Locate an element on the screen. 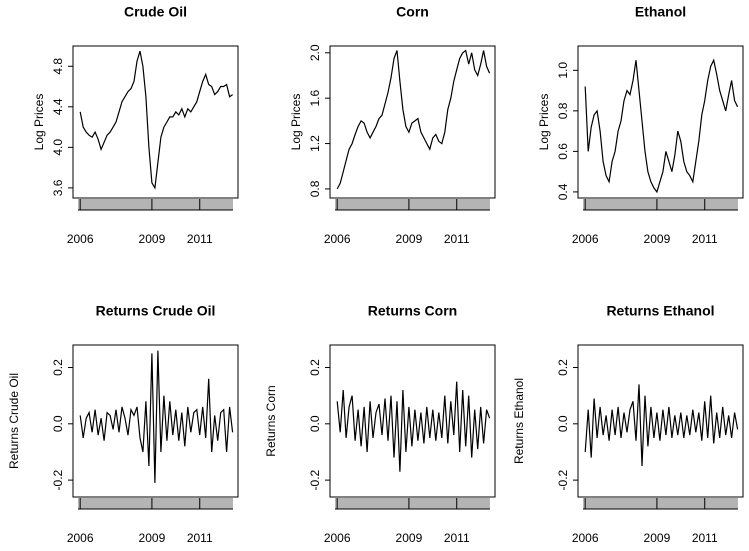 Image resolution: width=749 pixels, height=551 pixels. y-tick-label: 1.0 is located at coordinates (563, 70).